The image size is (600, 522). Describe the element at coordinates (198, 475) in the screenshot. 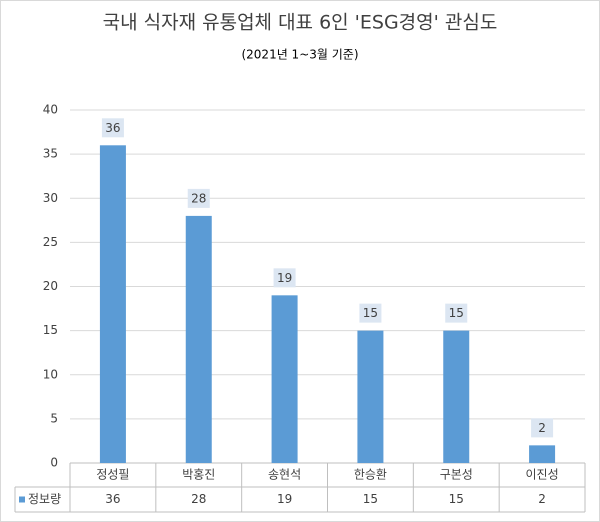

I see `x-tick-label: 박홍진` at that location.